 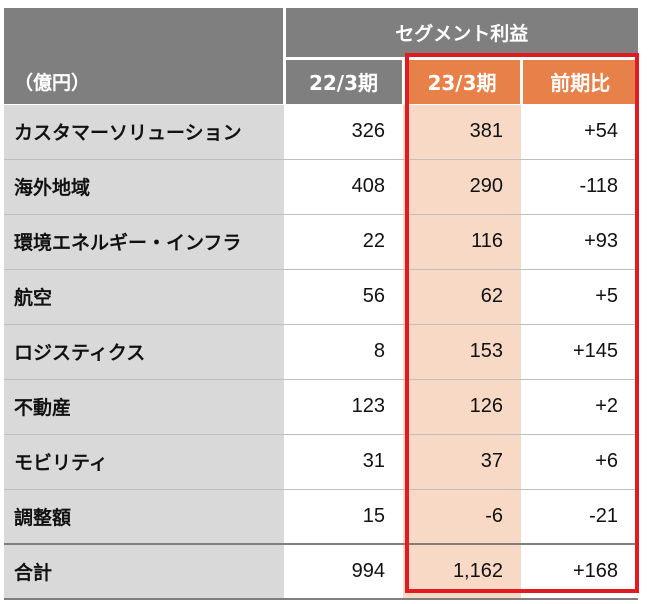 What do you see at coordinates (343, 186) in the screenshot?
I see `prev-value: 408` at bounding box center [343, 186].